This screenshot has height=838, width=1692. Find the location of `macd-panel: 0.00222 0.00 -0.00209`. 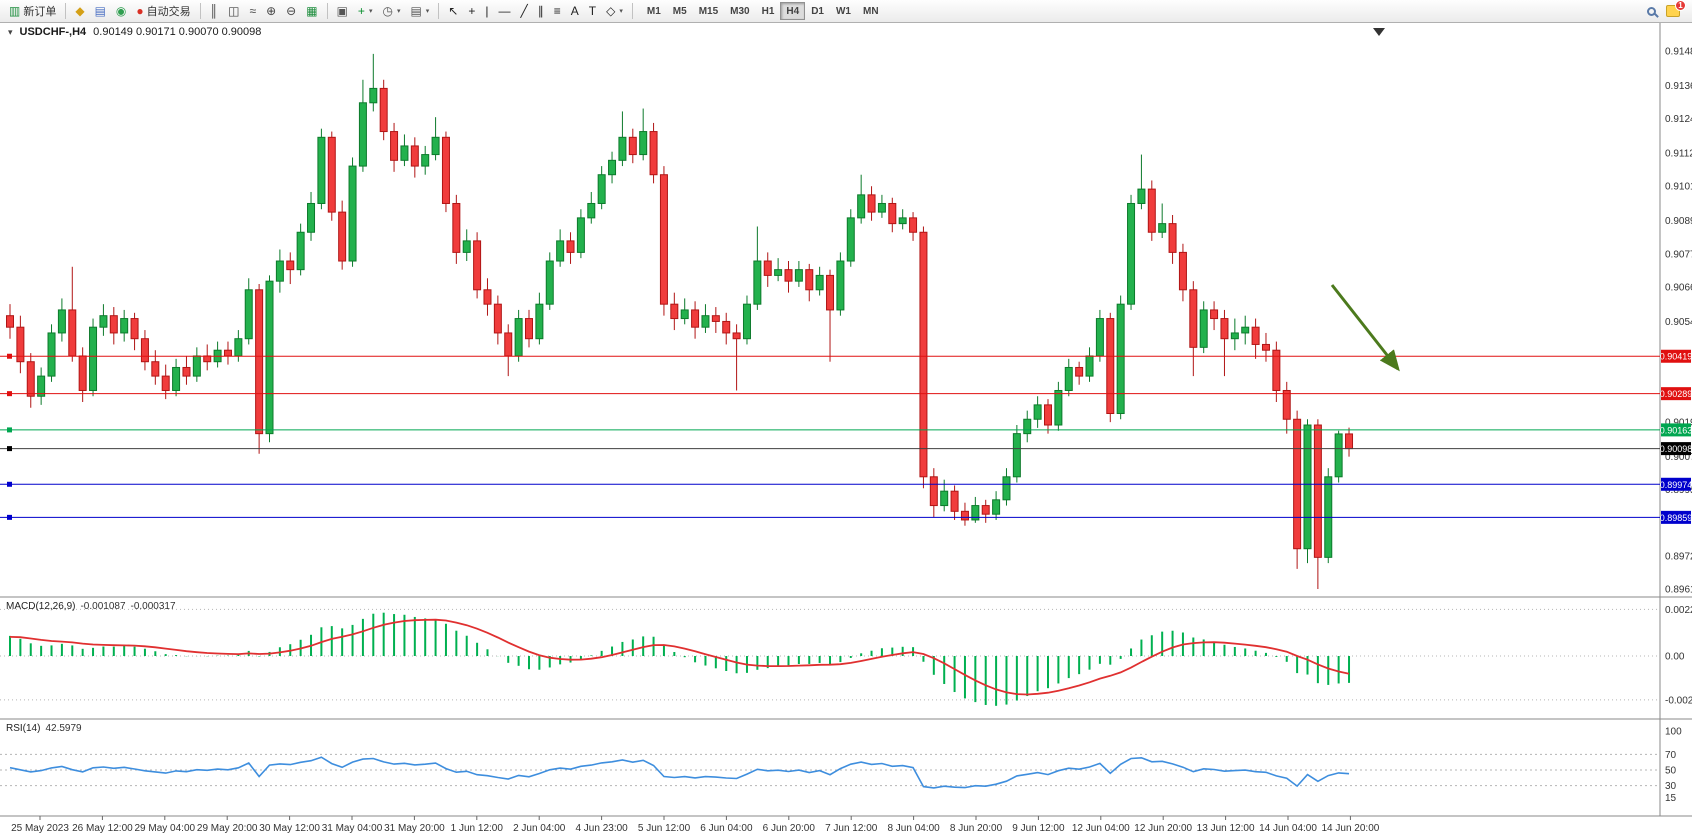

macd-panel: 0.00222 0.00 -0.00209 is located at coordinates (846, 655).